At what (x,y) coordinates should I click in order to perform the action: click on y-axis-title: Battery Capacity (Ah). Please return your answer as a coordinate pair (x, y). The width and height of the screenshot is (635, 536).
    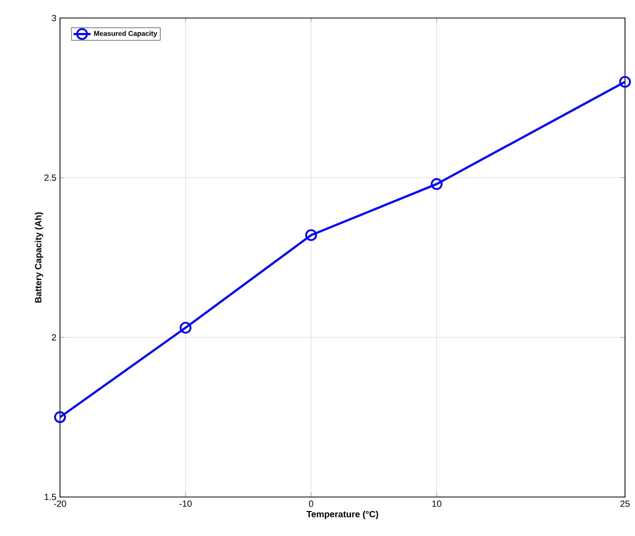
    Looking at the image, I should click on (39, 257).